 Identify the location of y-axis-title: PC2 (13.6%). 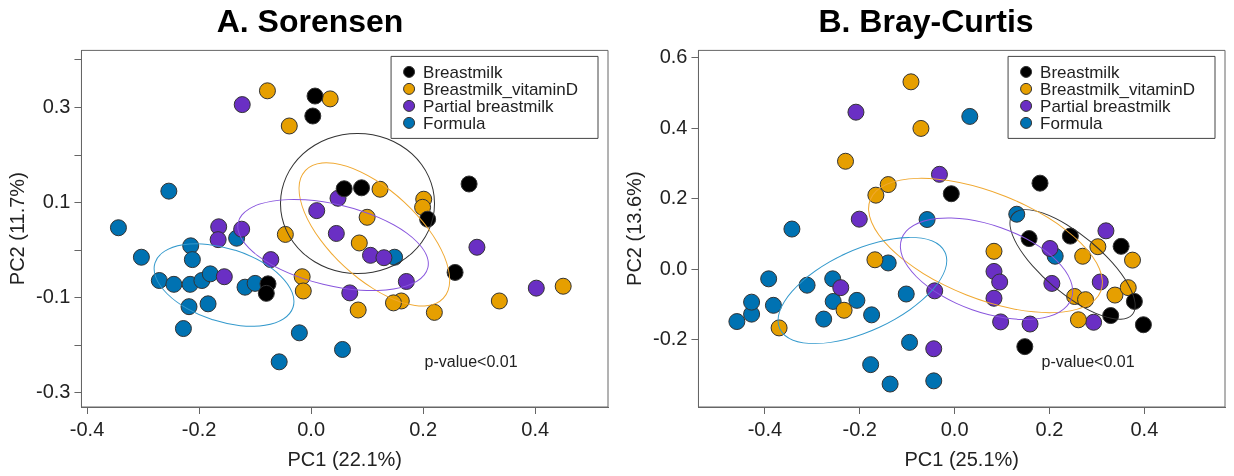
(633, 228).